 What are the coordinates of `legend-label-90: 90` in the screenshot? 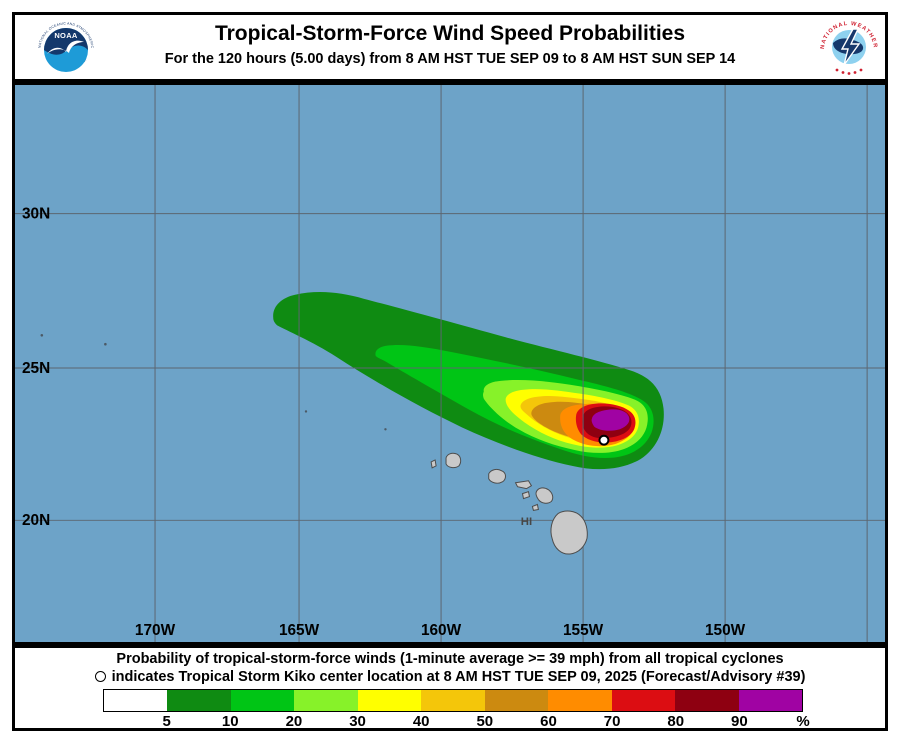 It's located at (739, 721).